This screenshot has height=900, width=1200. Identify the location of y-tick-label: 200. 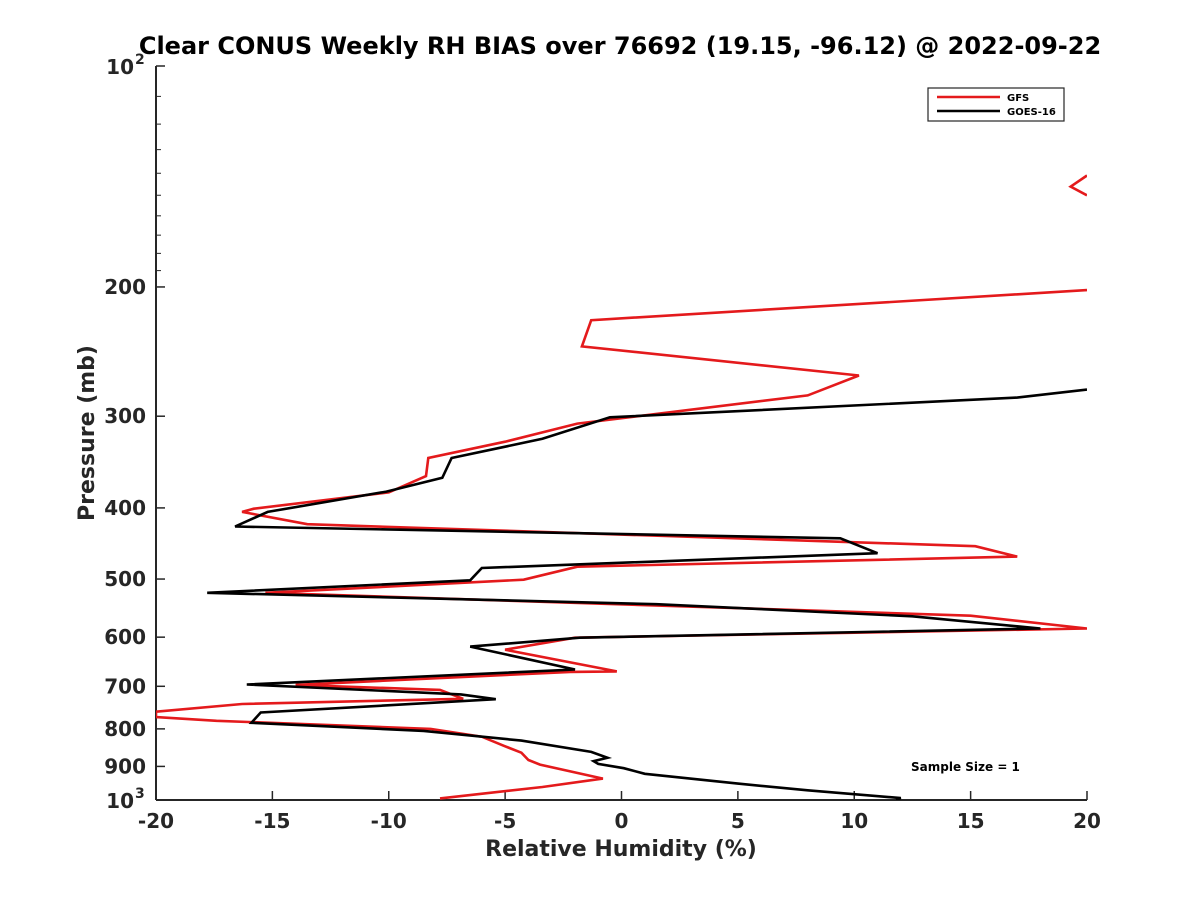
(125, 287).